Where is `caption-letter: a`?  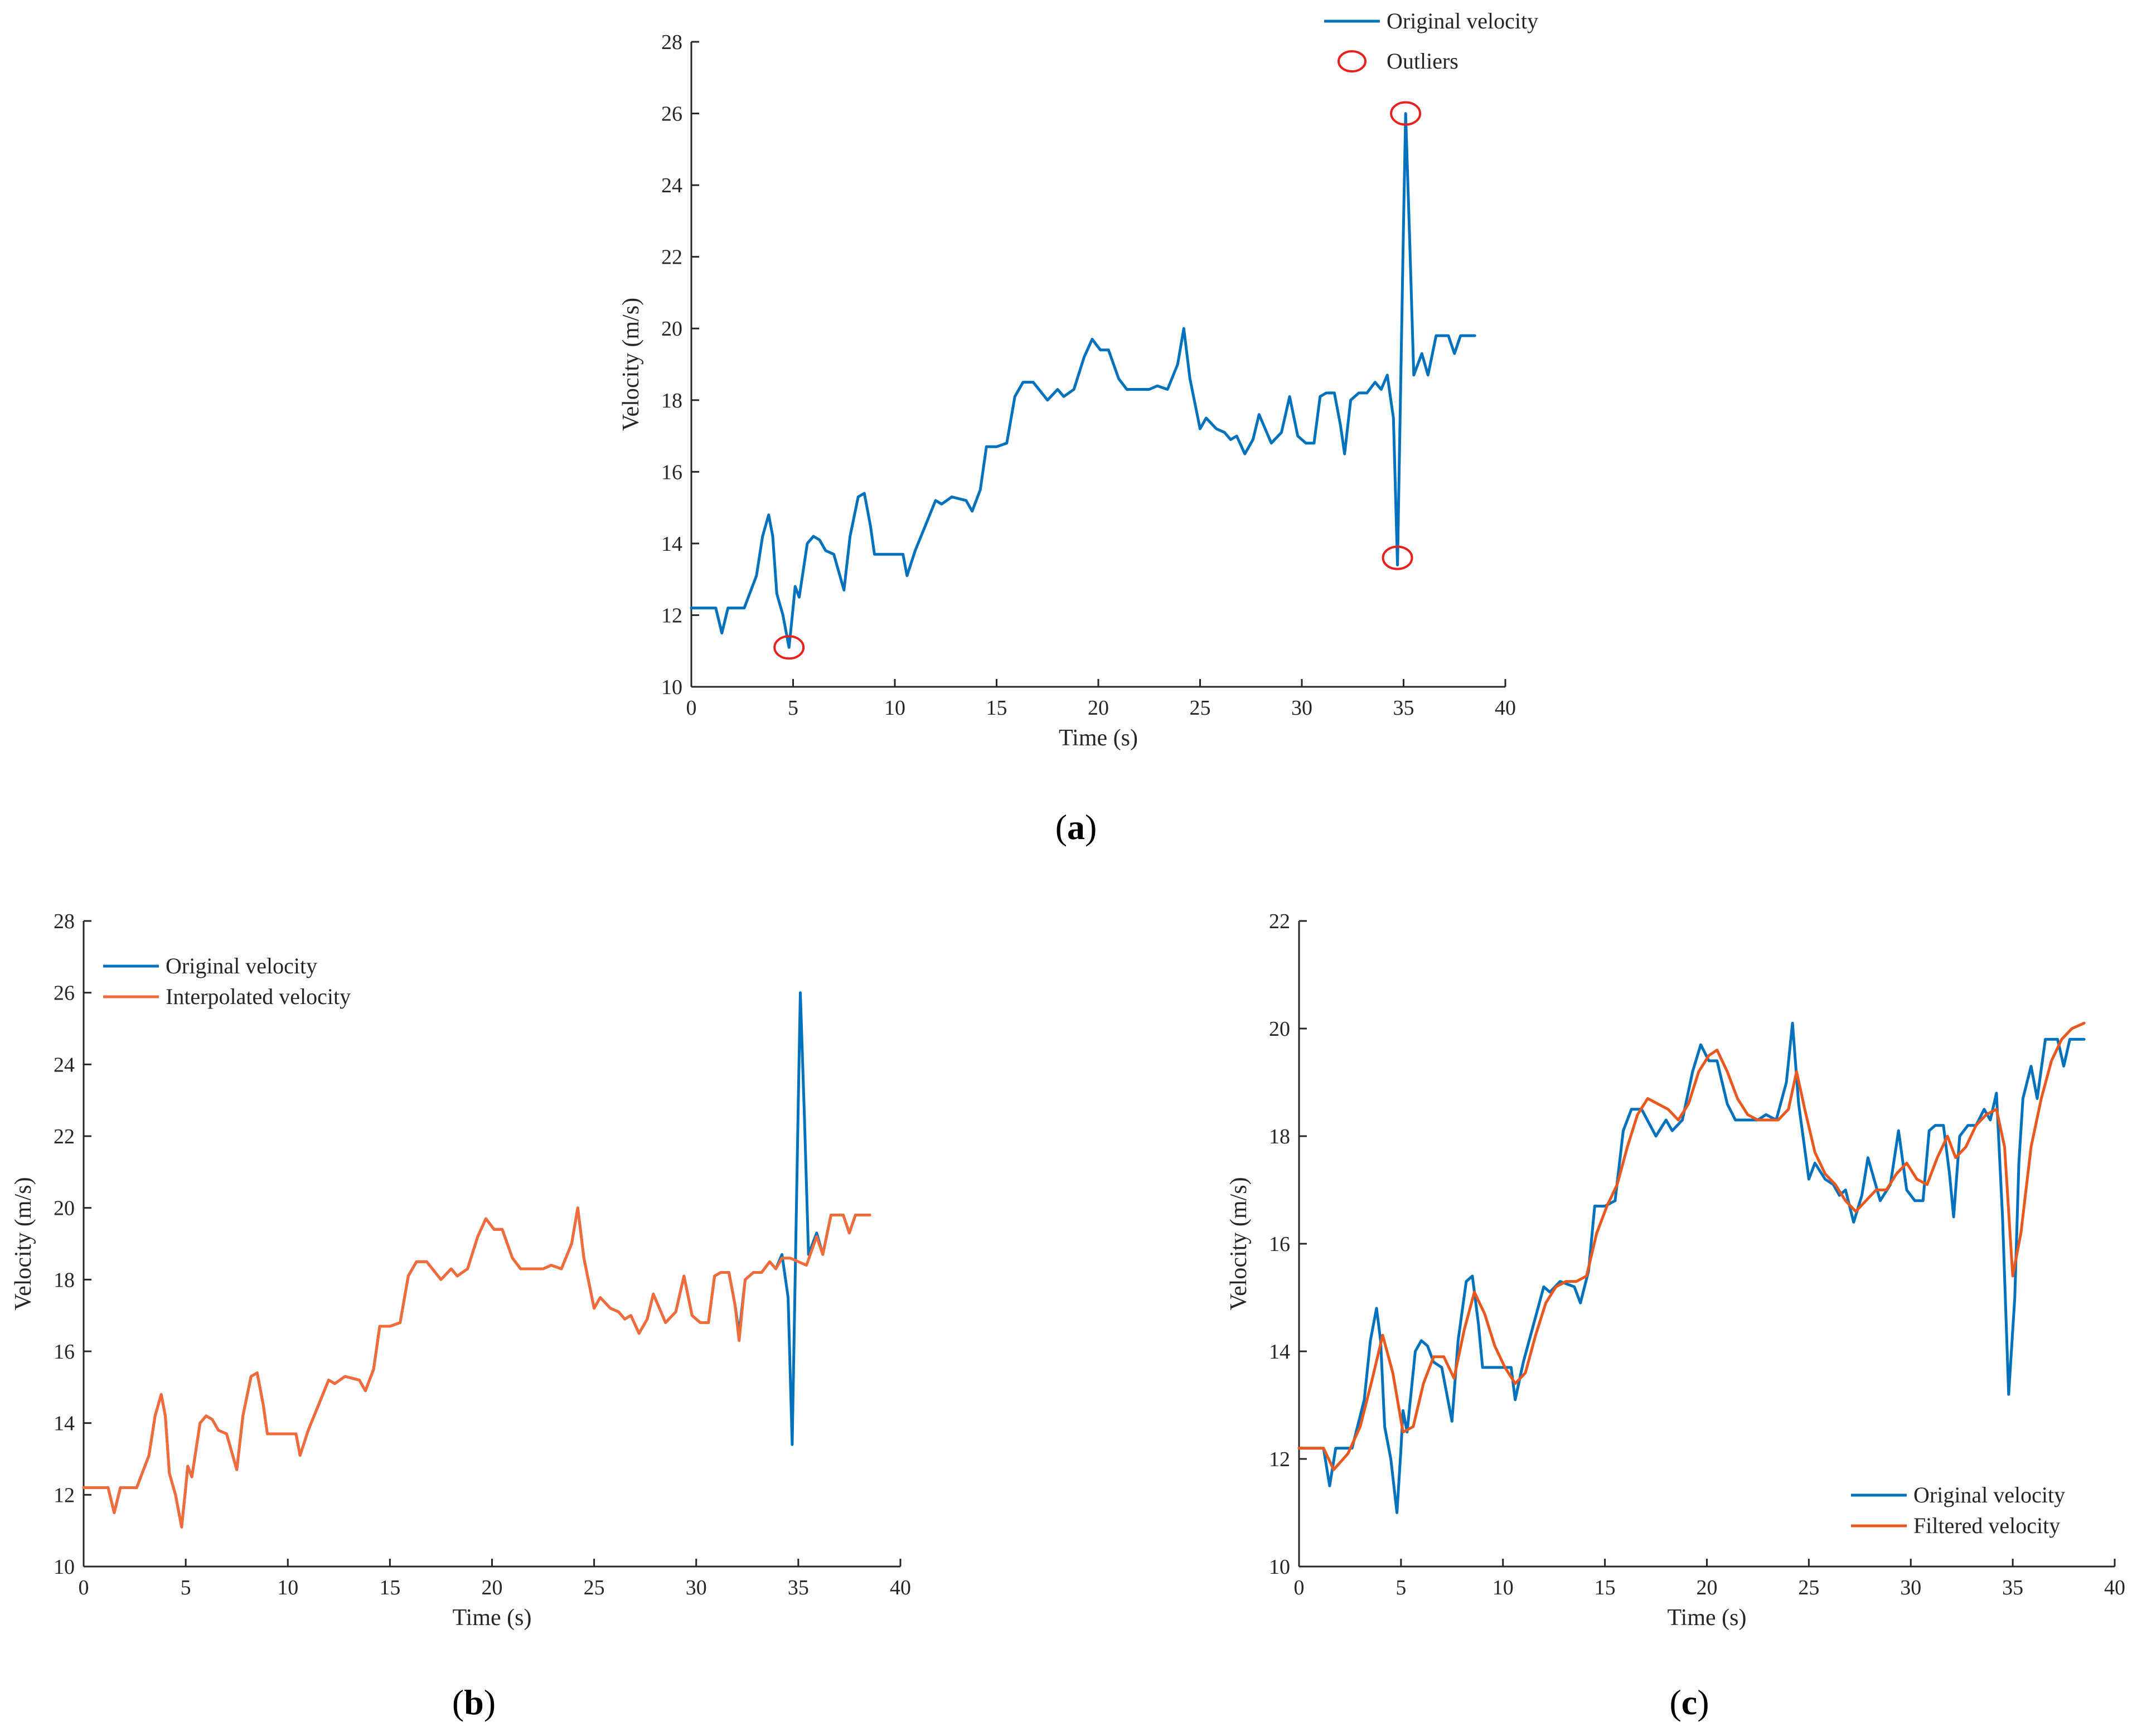 caption-letter: a is located at coordinates (1076, 827).